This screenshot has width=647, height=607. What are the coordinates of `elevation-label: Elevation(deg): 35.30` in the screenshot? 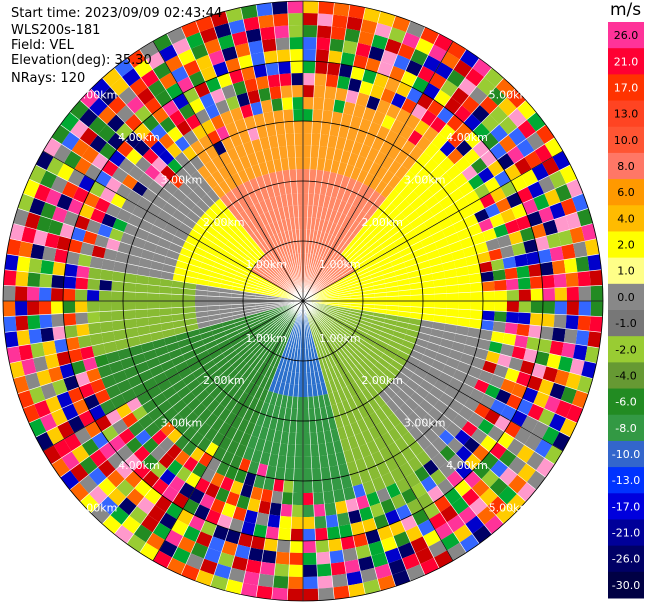 It's located at (81, 60).